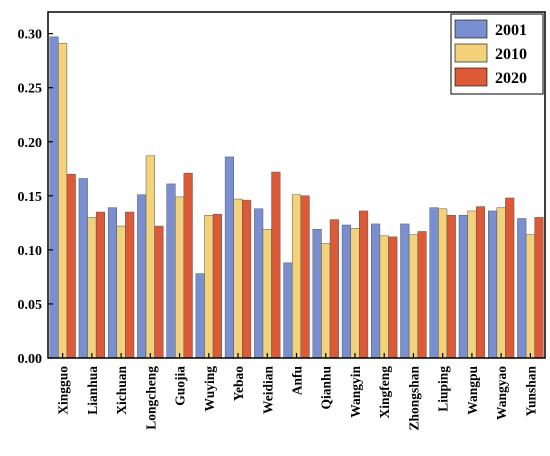 The width and height of the screenshot is (550, 456). I want to click on bar-2020-qianhu, so click(334, 289).